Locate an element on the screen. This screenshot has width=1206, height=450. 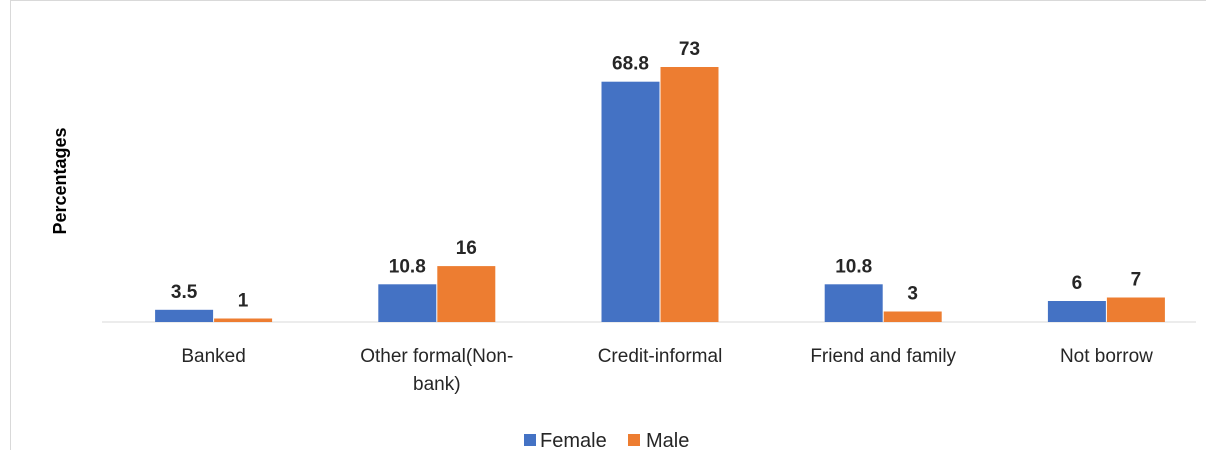
legend-label-female: Female is located at coordinates (573, 440).